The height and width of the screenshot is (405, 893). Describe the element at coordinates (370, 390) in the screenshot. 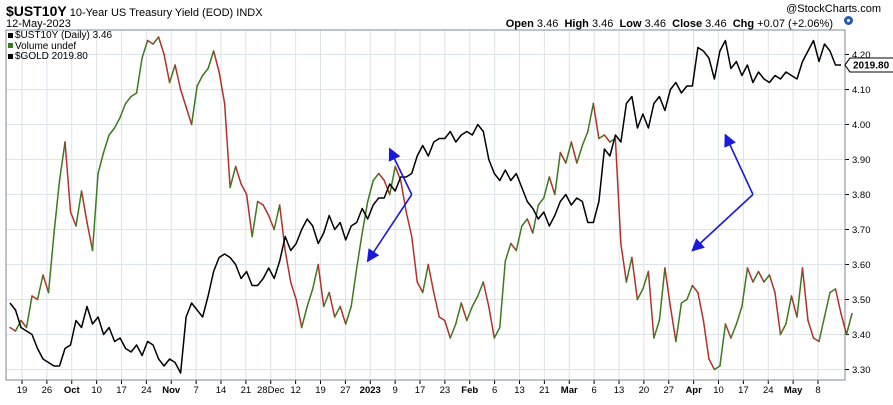

I see `x-tick-label: 2023` at that location.